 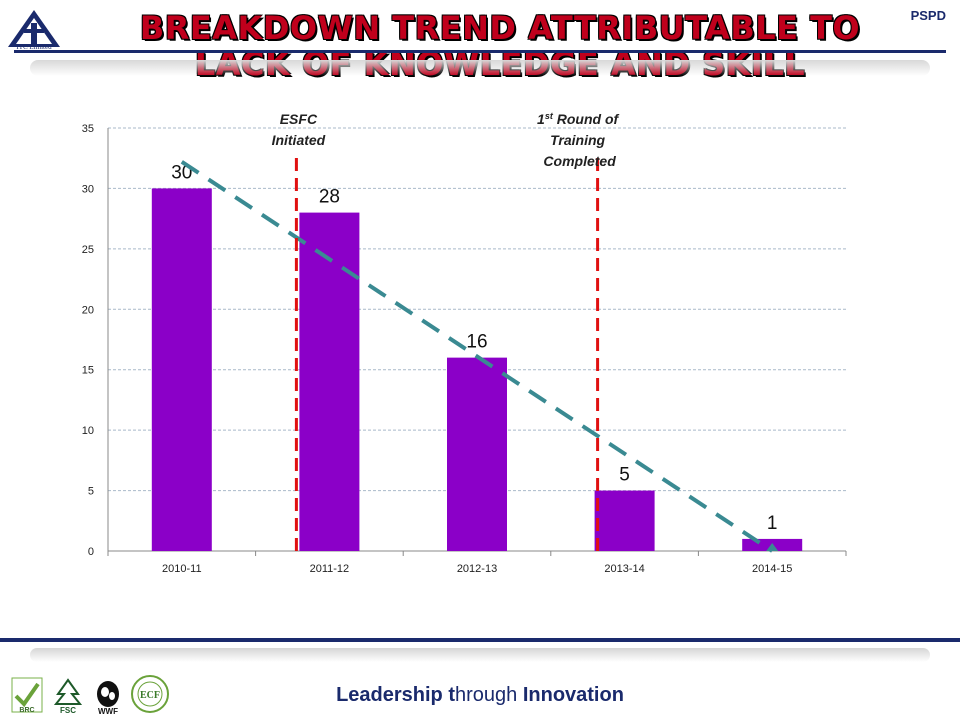 What do you see at coordinates (88, 129) in the screenshot?
I see `y-tick-label: 35` at bounding box center [88, 129].